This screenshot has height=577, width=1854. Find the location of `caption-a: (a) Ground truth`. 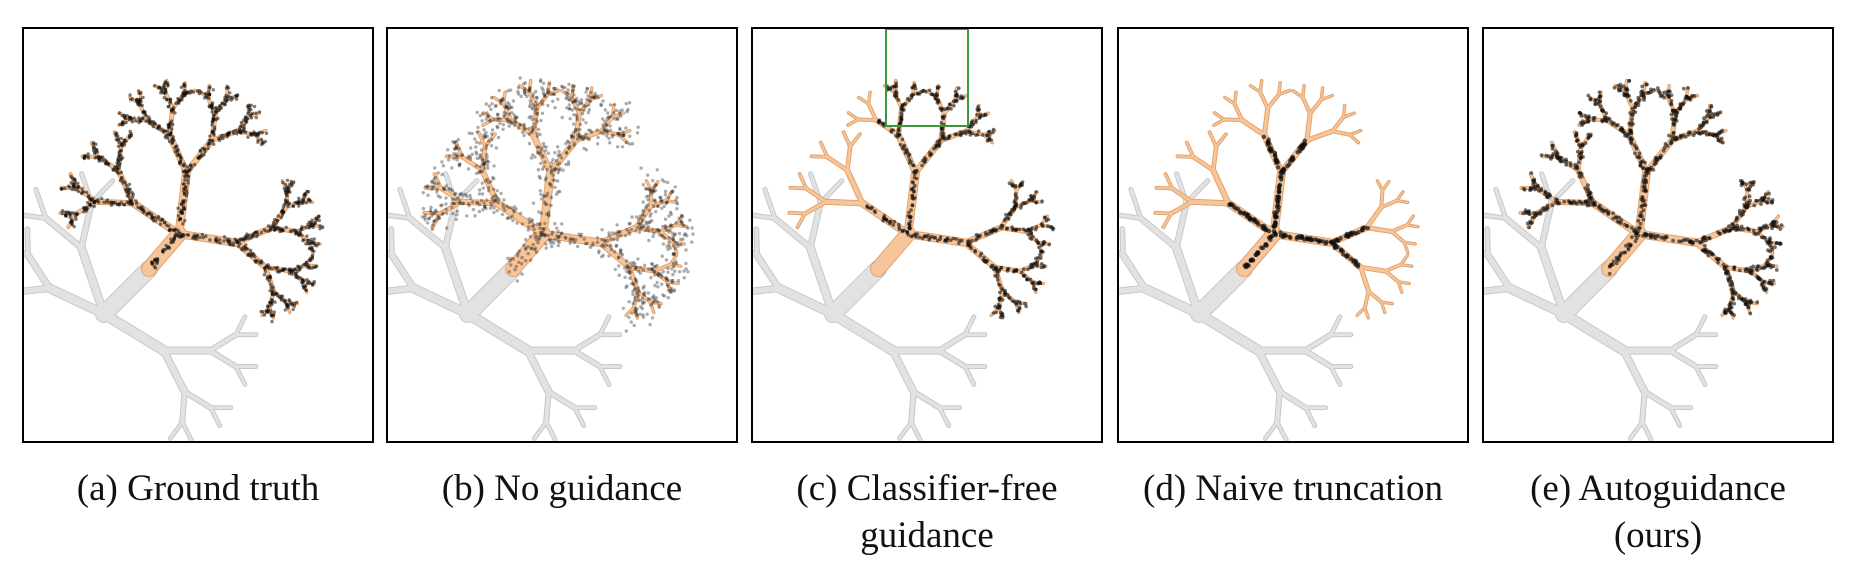

caption-a: (a) Ground truth is located at coordinates (198, 488).